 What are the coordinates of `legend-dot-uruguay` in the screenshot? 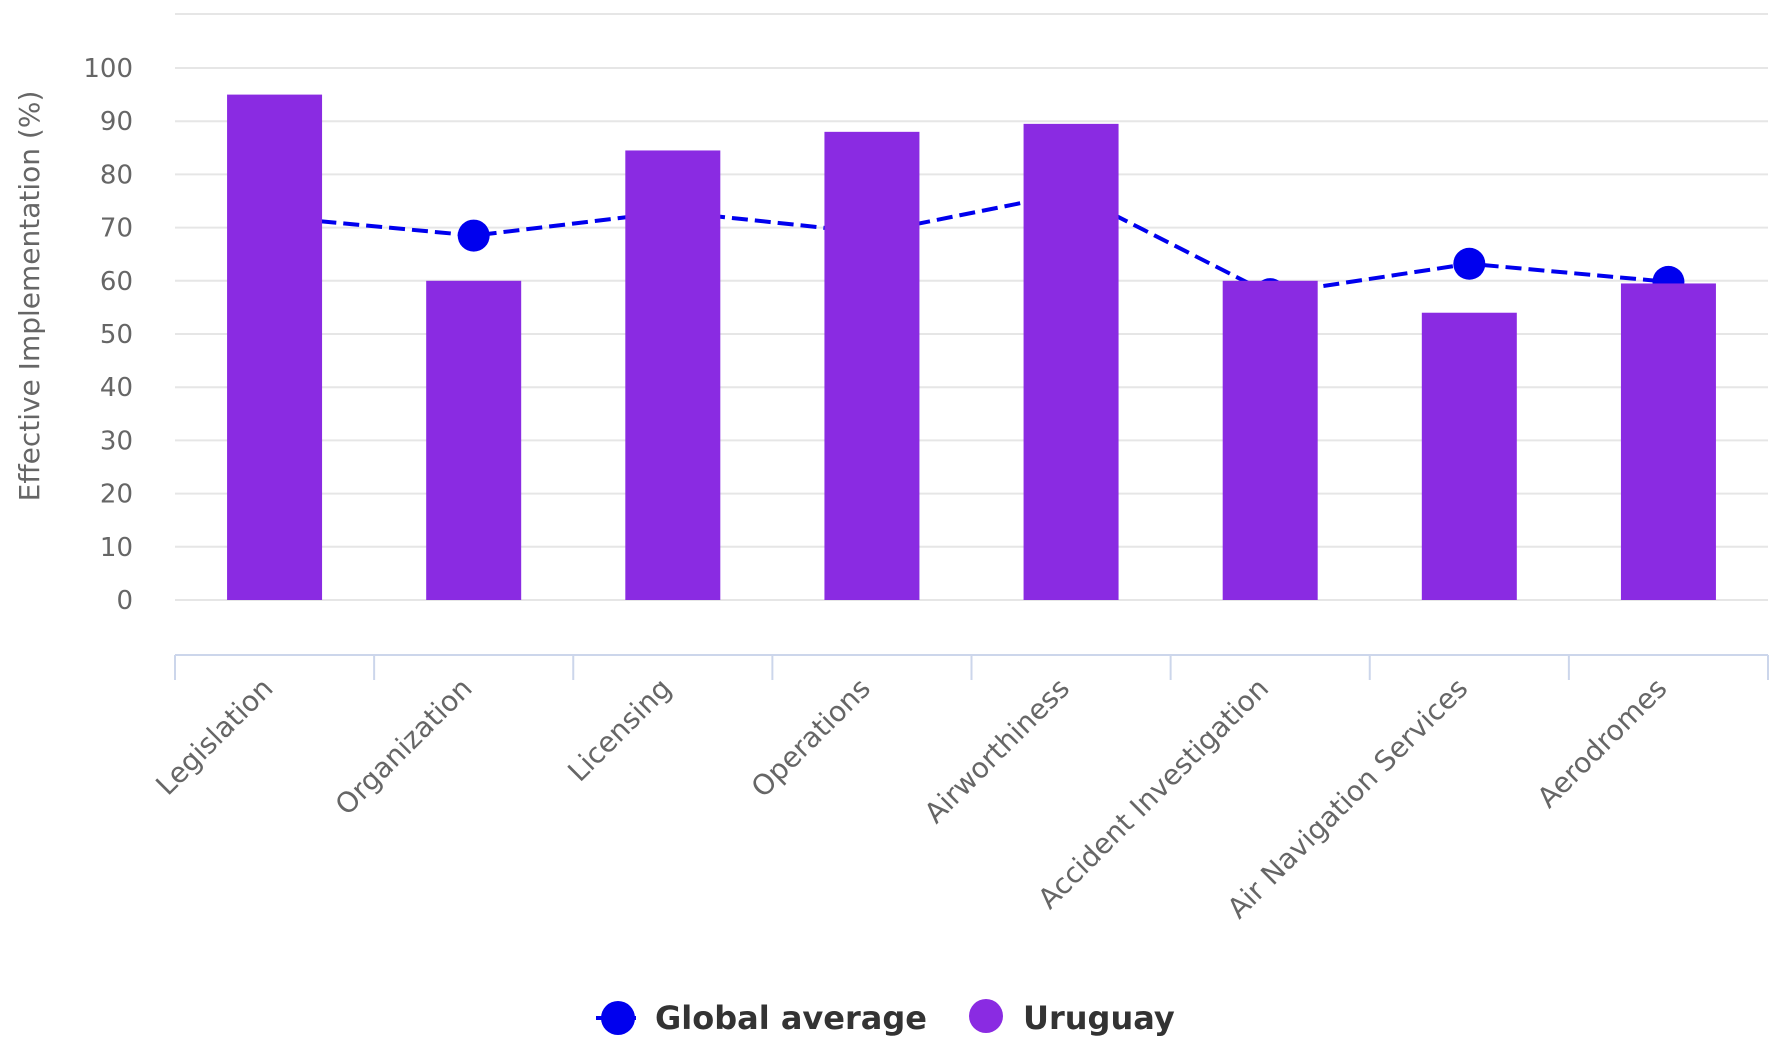 It's located at (986, 1016).